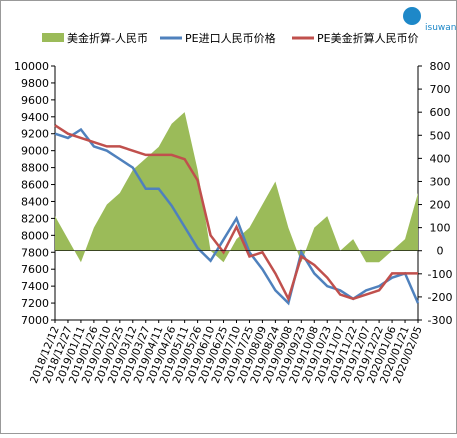 This screenshot has height=438, width=457. Describe the element at coordinates (35, 218) in the screenshot. I see `y-tick-label: 8200` at that location.